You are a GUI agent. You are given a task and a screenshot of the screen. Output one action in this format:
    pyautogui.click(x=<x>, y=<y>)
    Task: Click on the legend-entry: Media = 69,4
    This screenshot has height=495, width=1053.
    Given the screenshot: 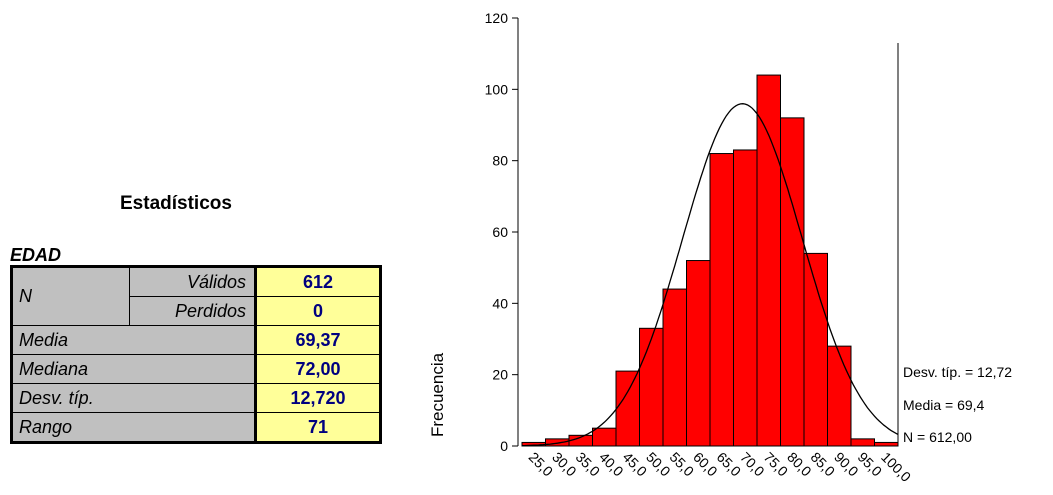 What is the action you would take?
    pyautogui.click(x=944, y=405)
    